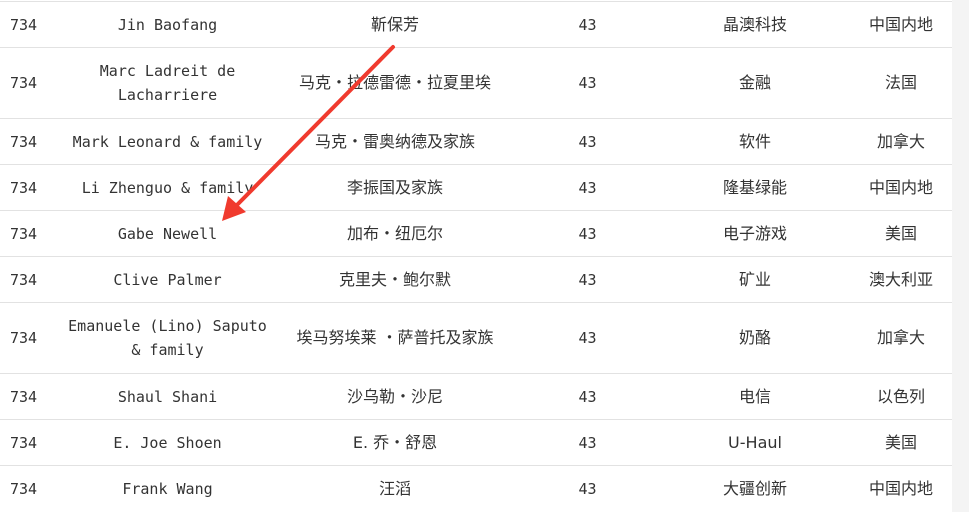 The width and height of the screenshot is (969, 512). I want to click on industry-cell: 奶酪, so click(755, 338).